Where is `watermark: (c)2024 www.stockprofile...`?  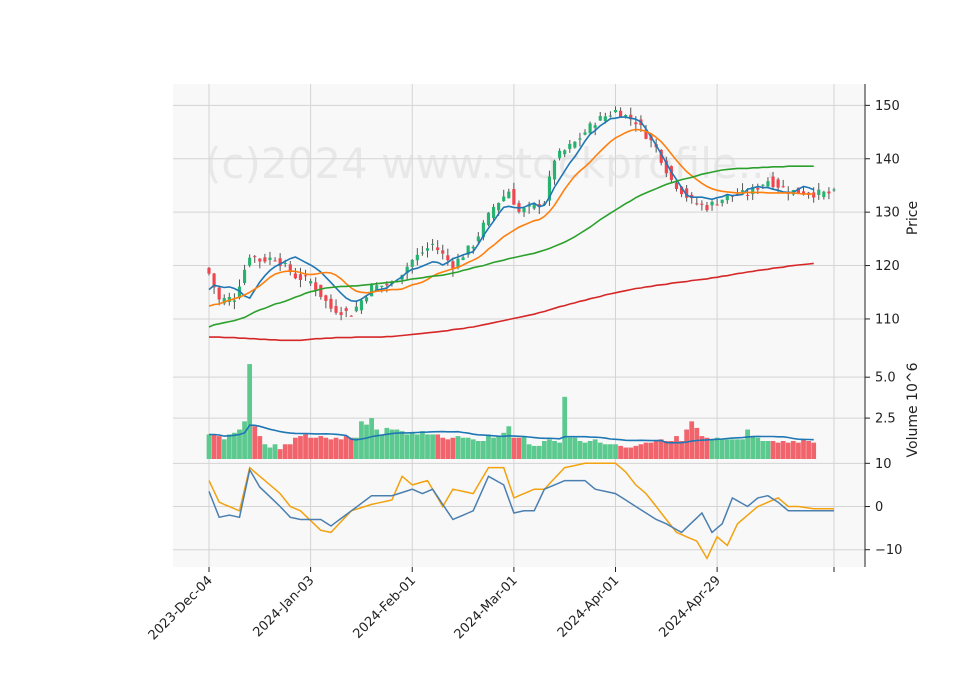
watermark: (c)2024 www.stockprofile... is located at coordinates (491, 163).